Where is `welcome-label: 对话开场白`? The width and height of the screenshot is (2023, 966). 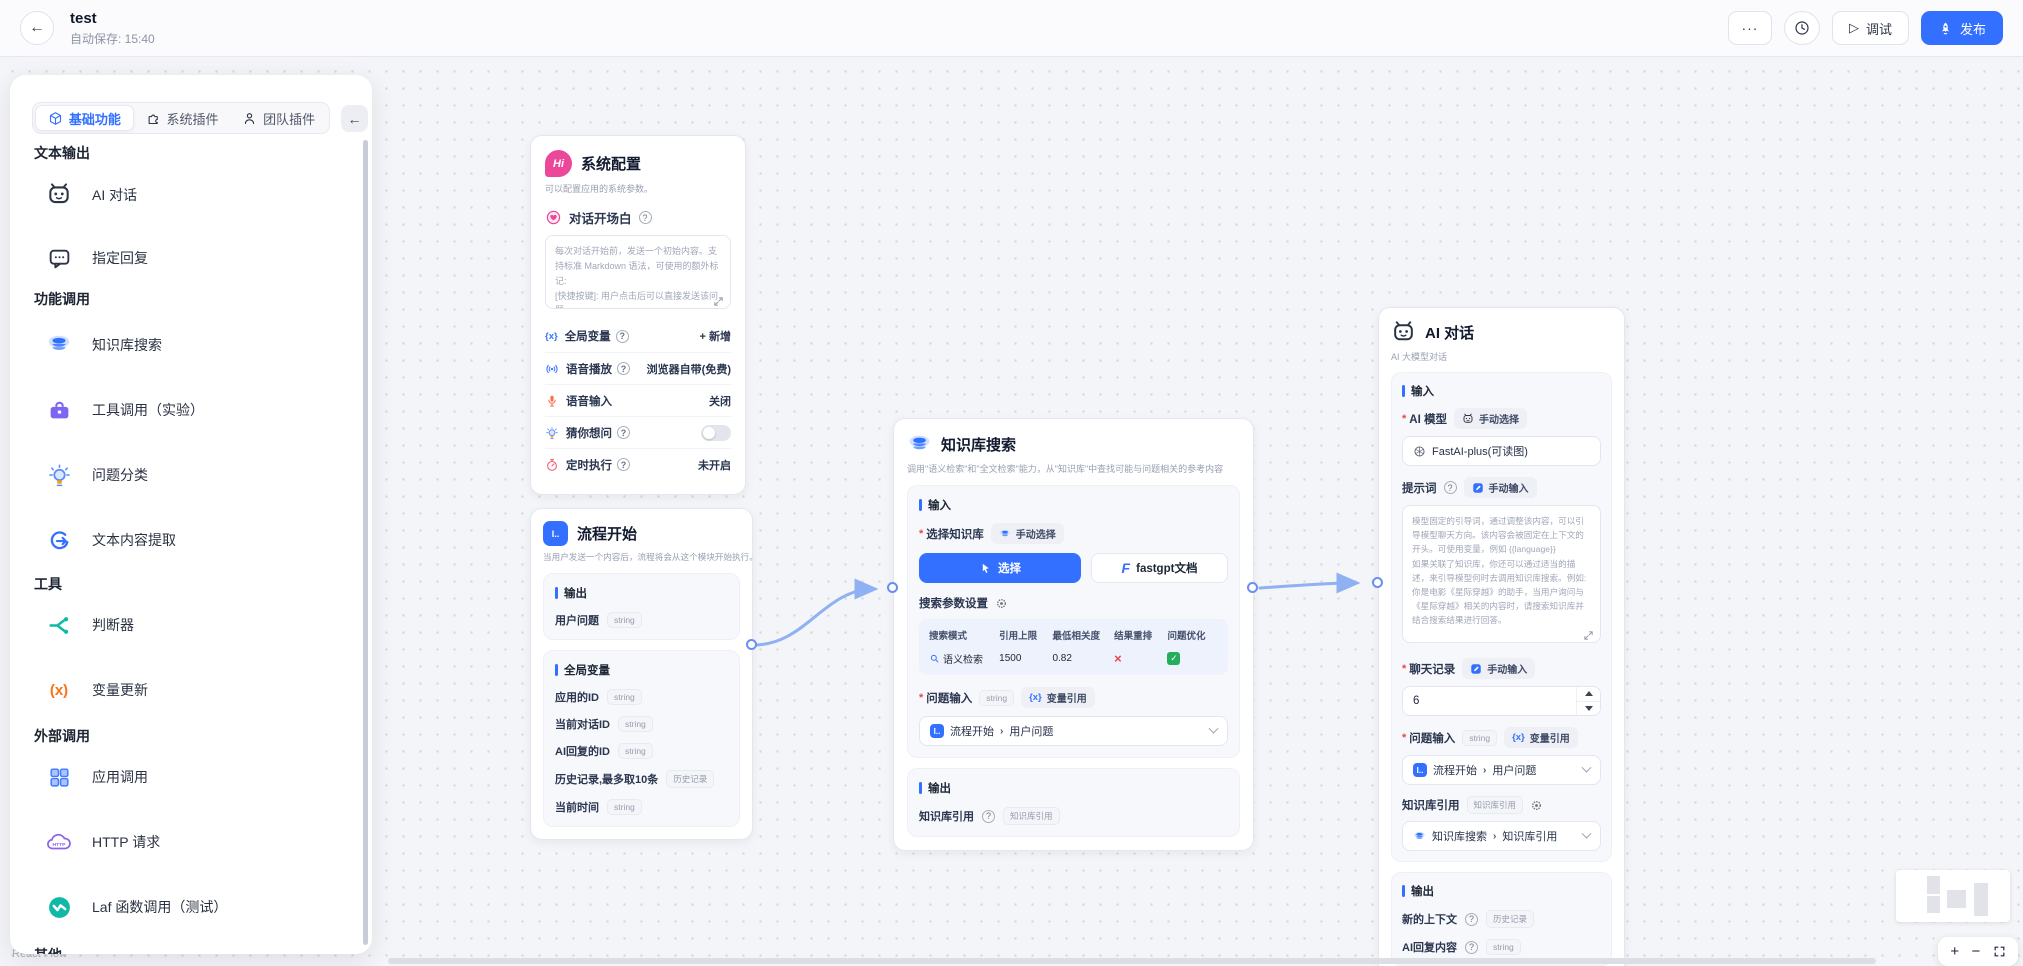
welcome-label: 对话开场白 is located at coordinates (600, 219).